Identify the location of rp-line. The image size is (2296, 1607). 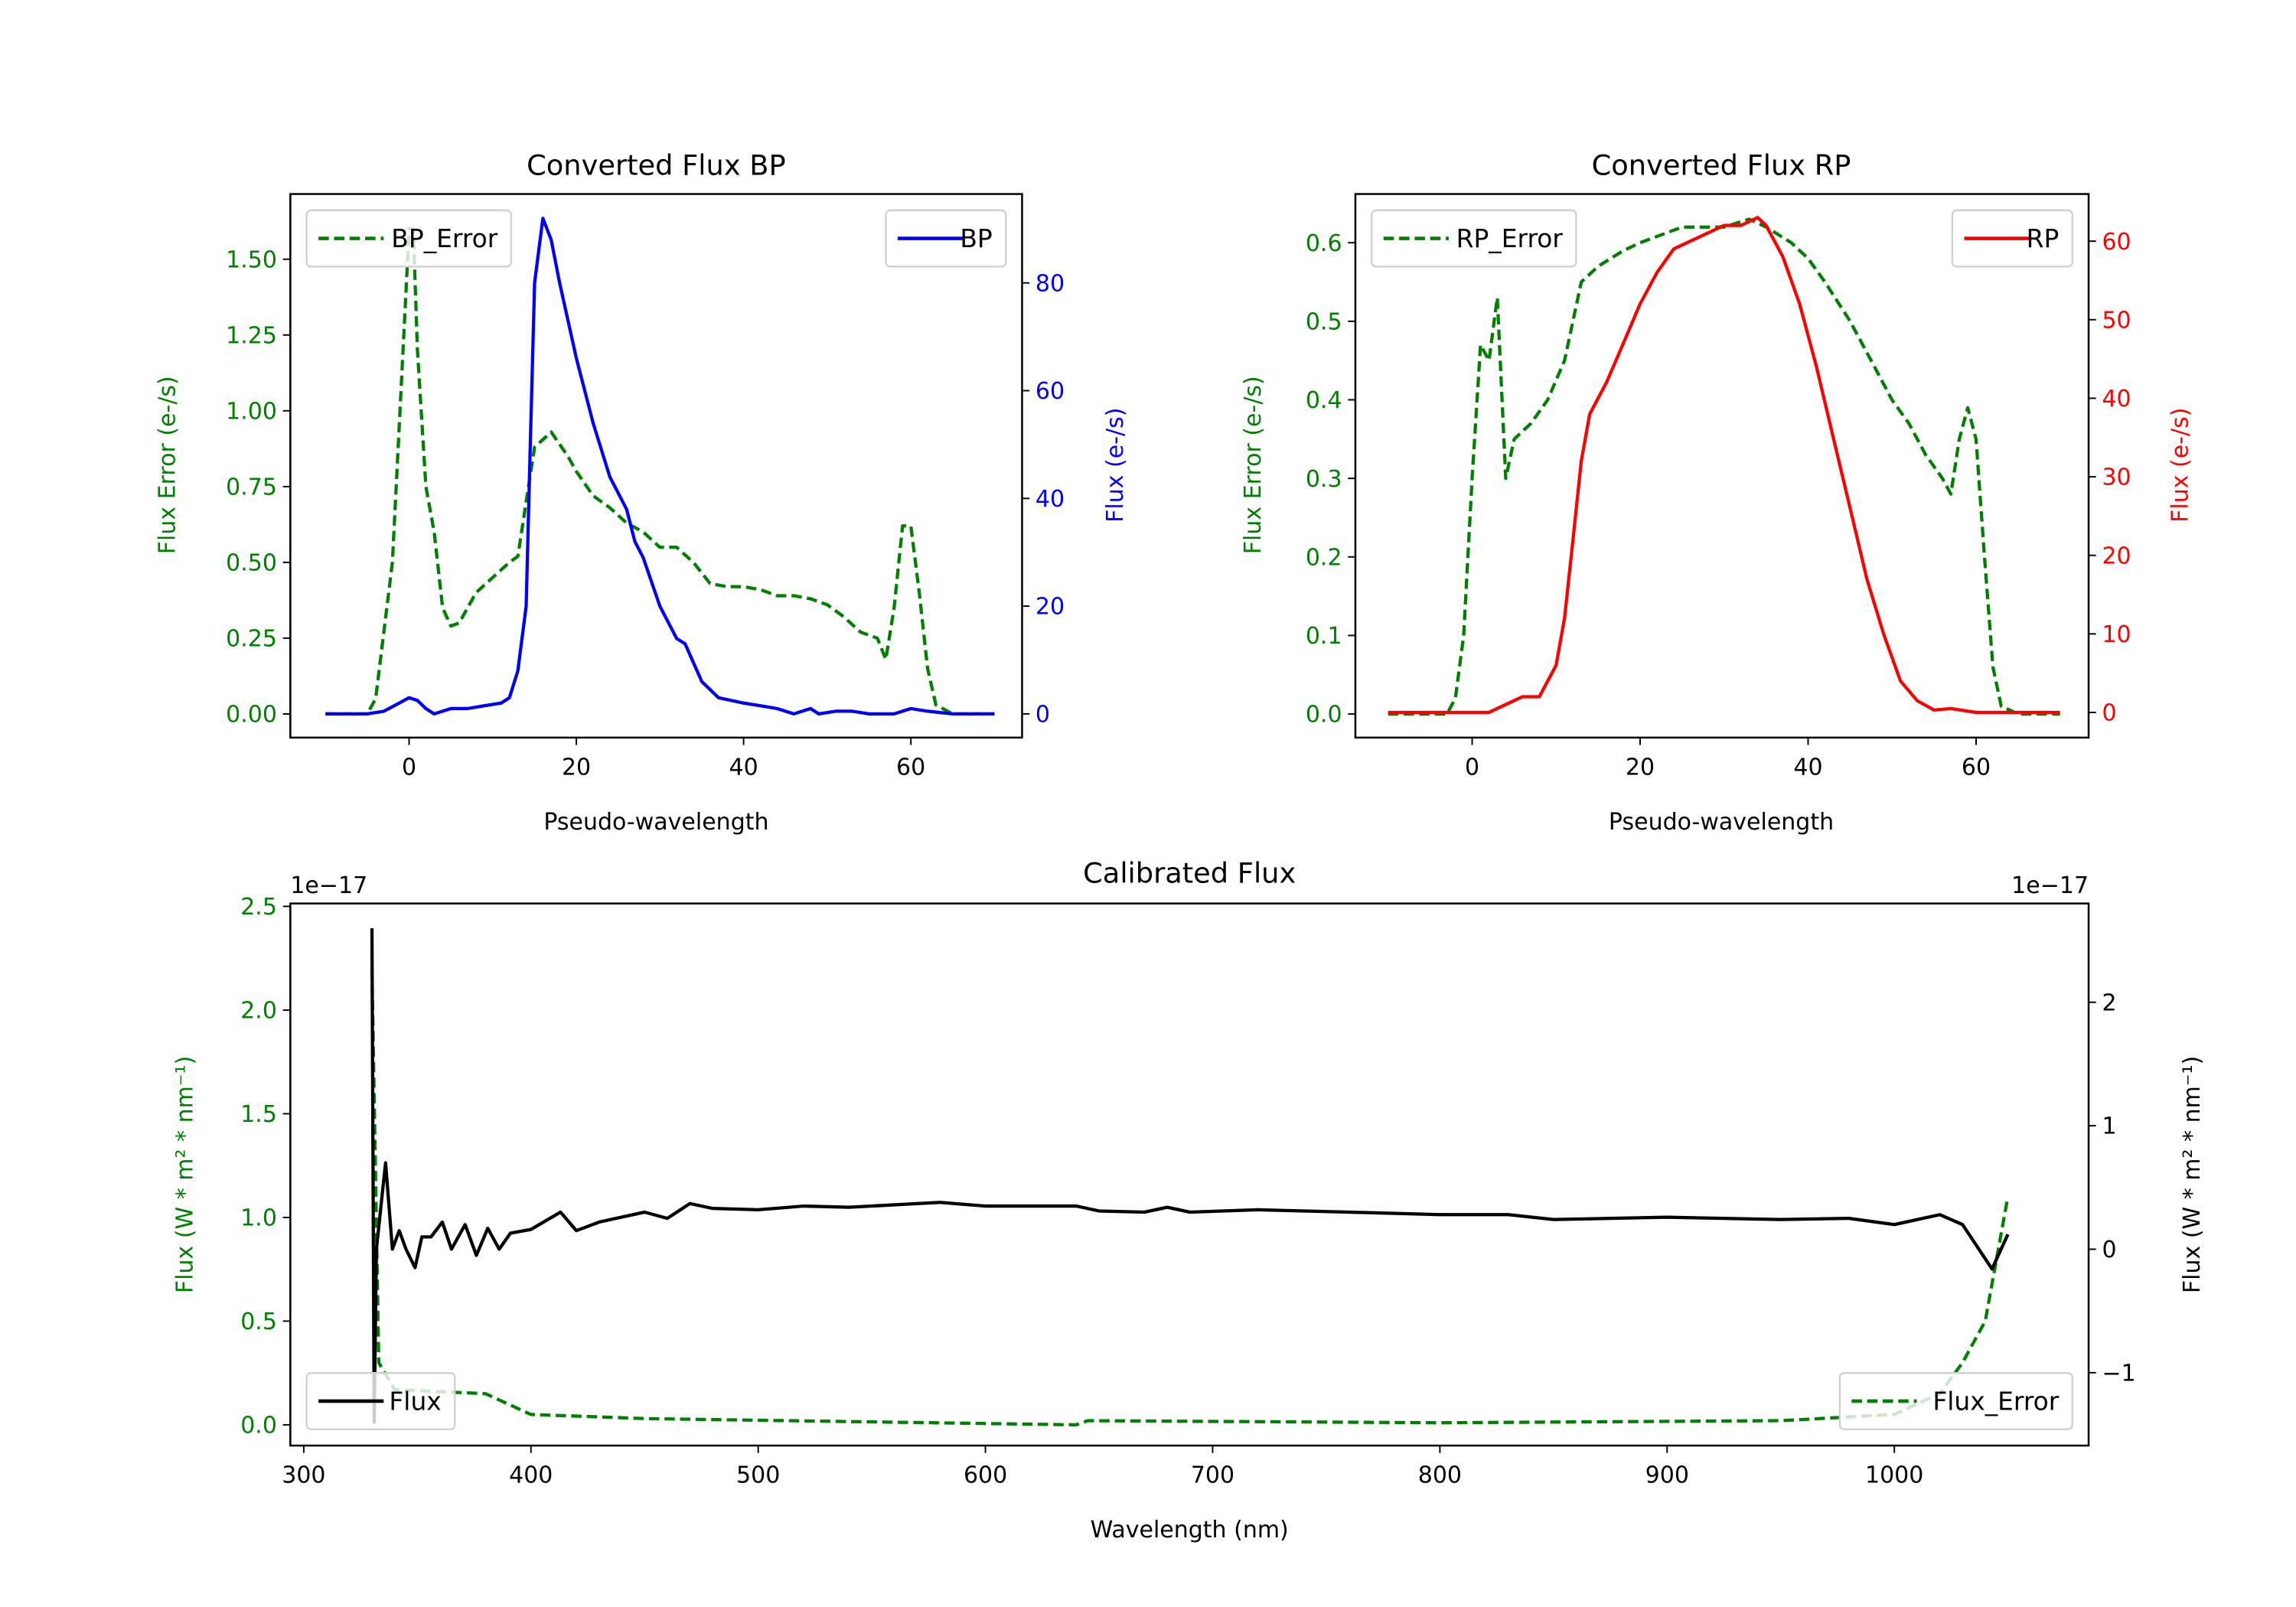
(1724, 466).